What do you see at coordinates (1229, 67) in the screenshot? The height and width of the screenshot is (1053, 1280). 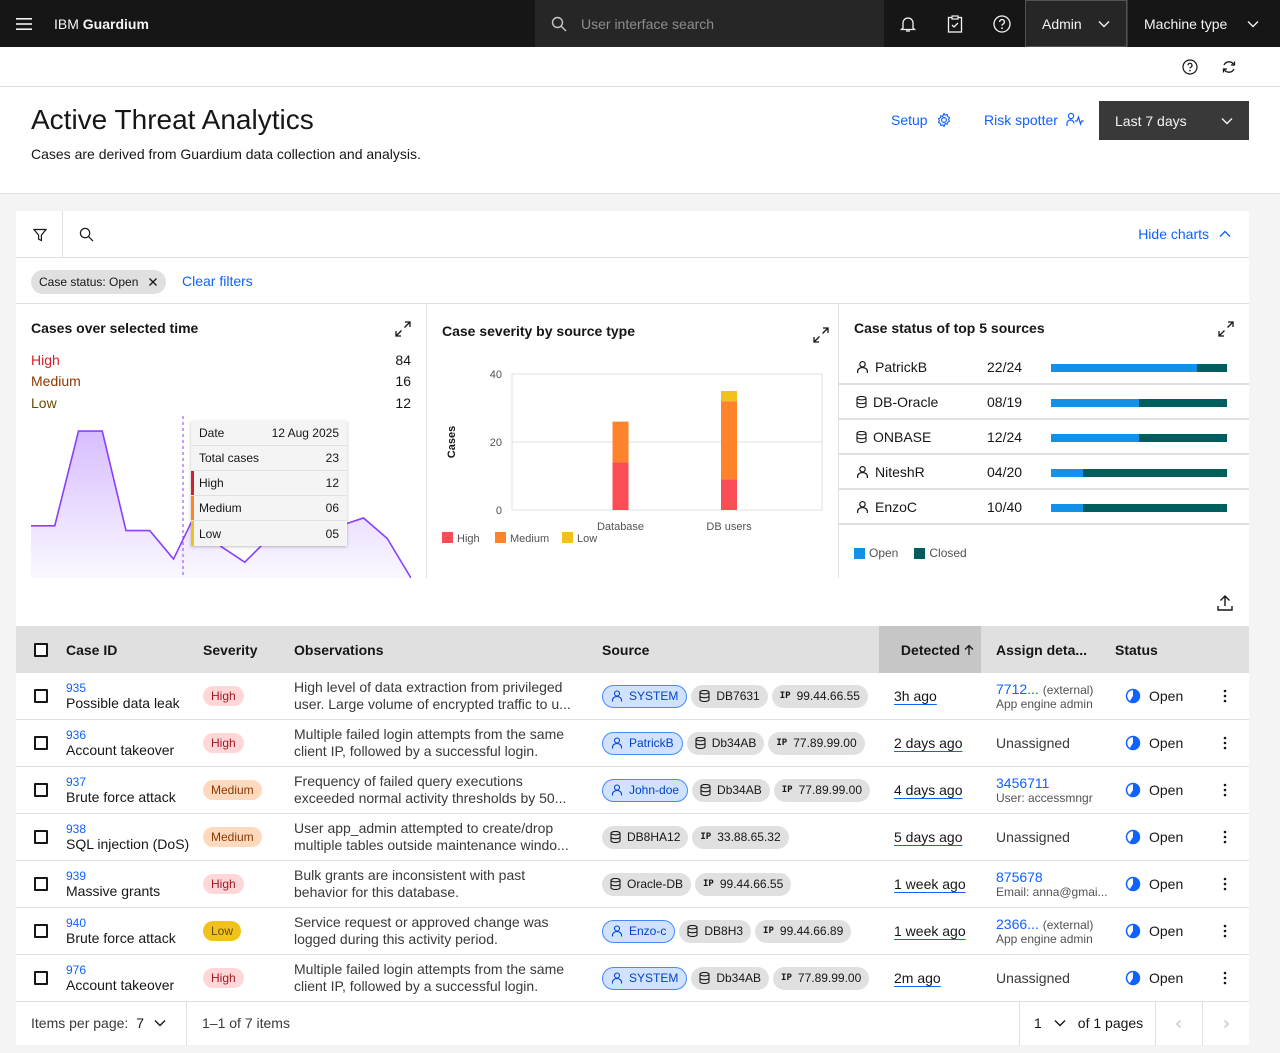 I see `refresh-icon` at bounding box center [1229, 67].